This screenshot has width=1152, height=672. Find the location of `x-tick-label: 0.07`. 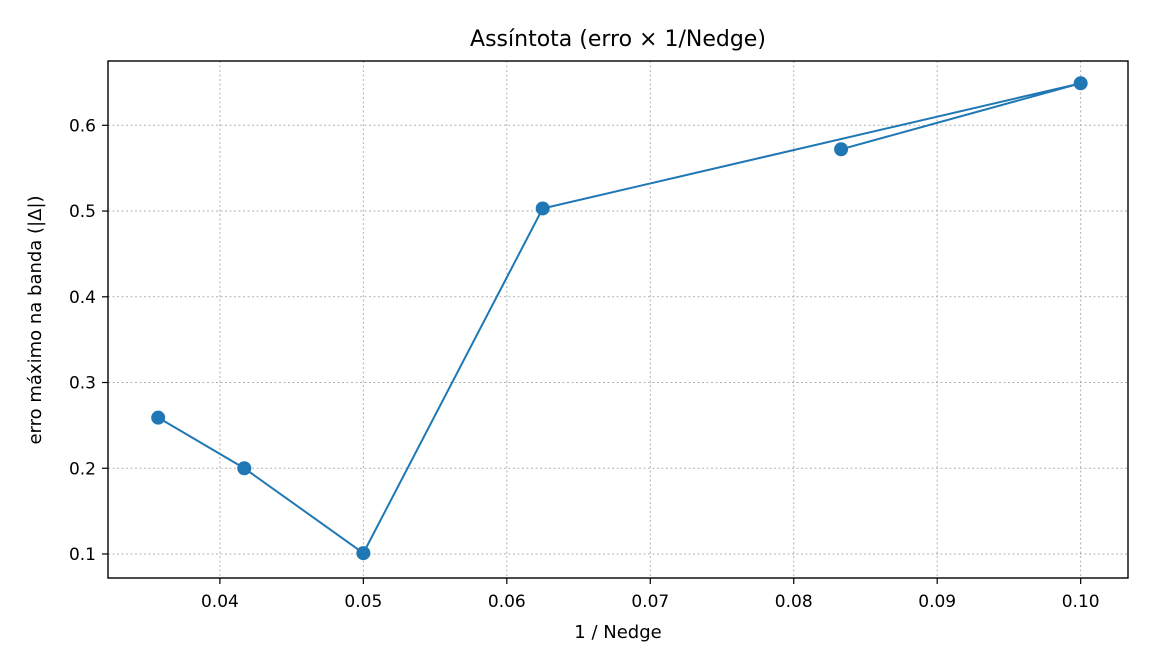

x-tick-label: 0.07 is located at coordinates (650, 602).